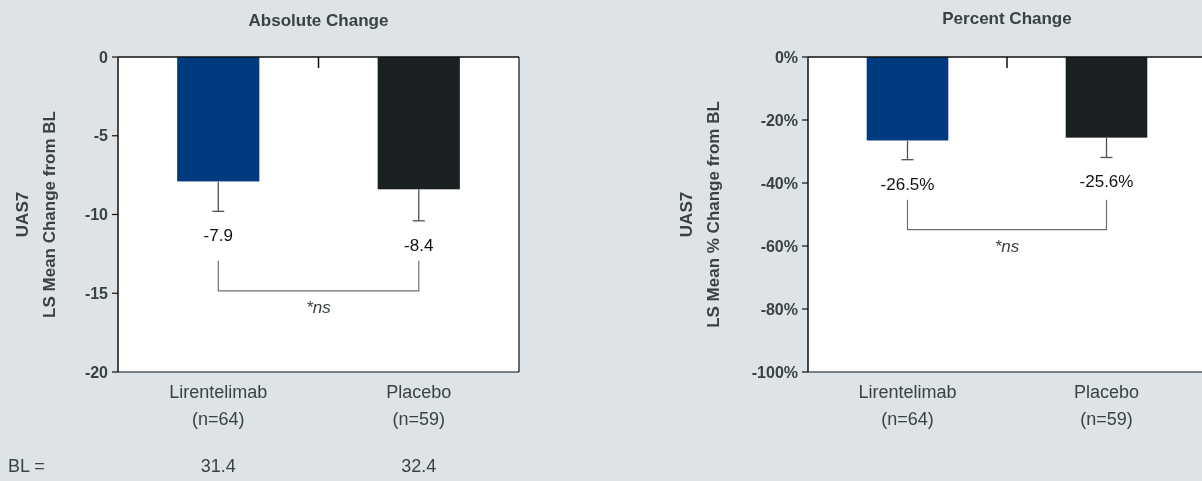  Describe the element at coordinates (26, 466) in the screenshot. I see `text: BL =` at that location.